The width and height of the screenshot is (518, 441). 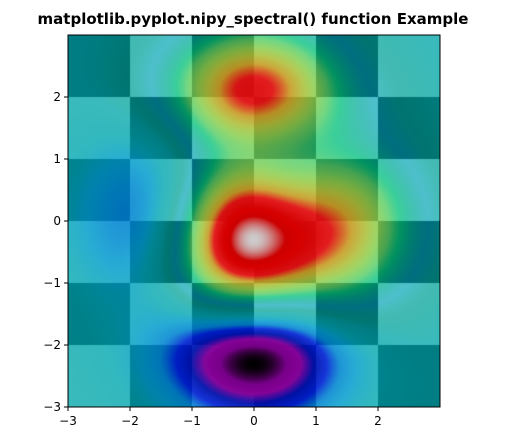 I want to click on x-tick-label: 1, so click(x=316, y=421).